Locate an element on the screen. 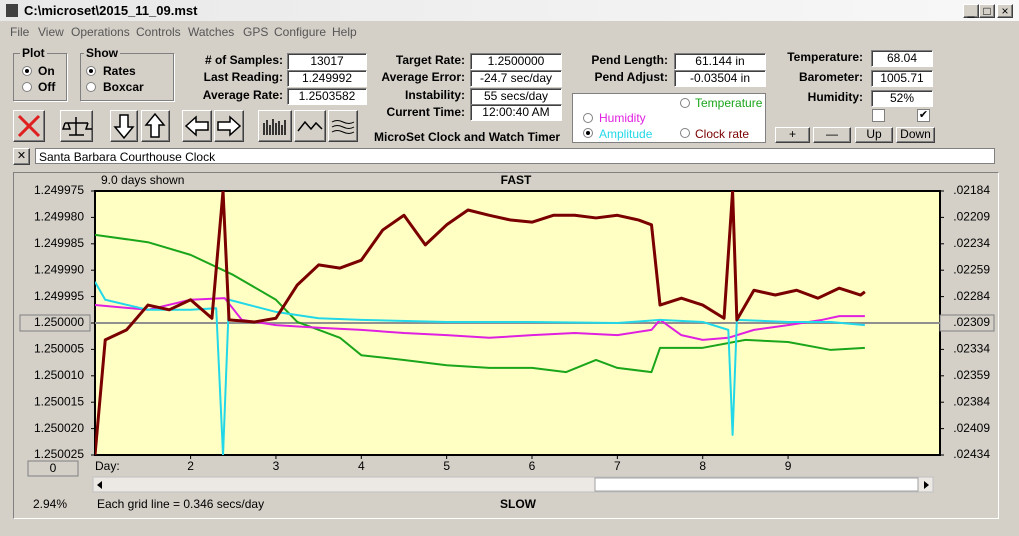 The height and width of the screenshot is (536, 1019). y-tick-label: 1.250015 is located at coordinates (59, 401).